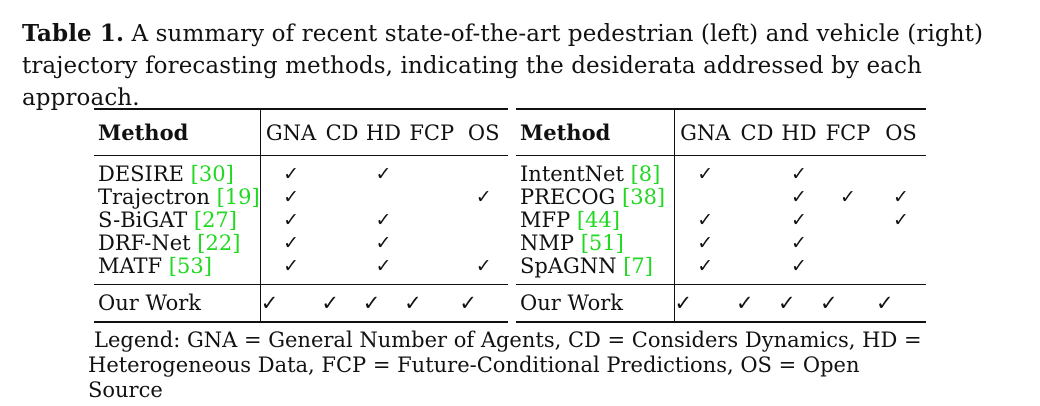 The width and height of the screenshot is (1040, 406). I want to click on header-hd: HD, so click(383, 132).